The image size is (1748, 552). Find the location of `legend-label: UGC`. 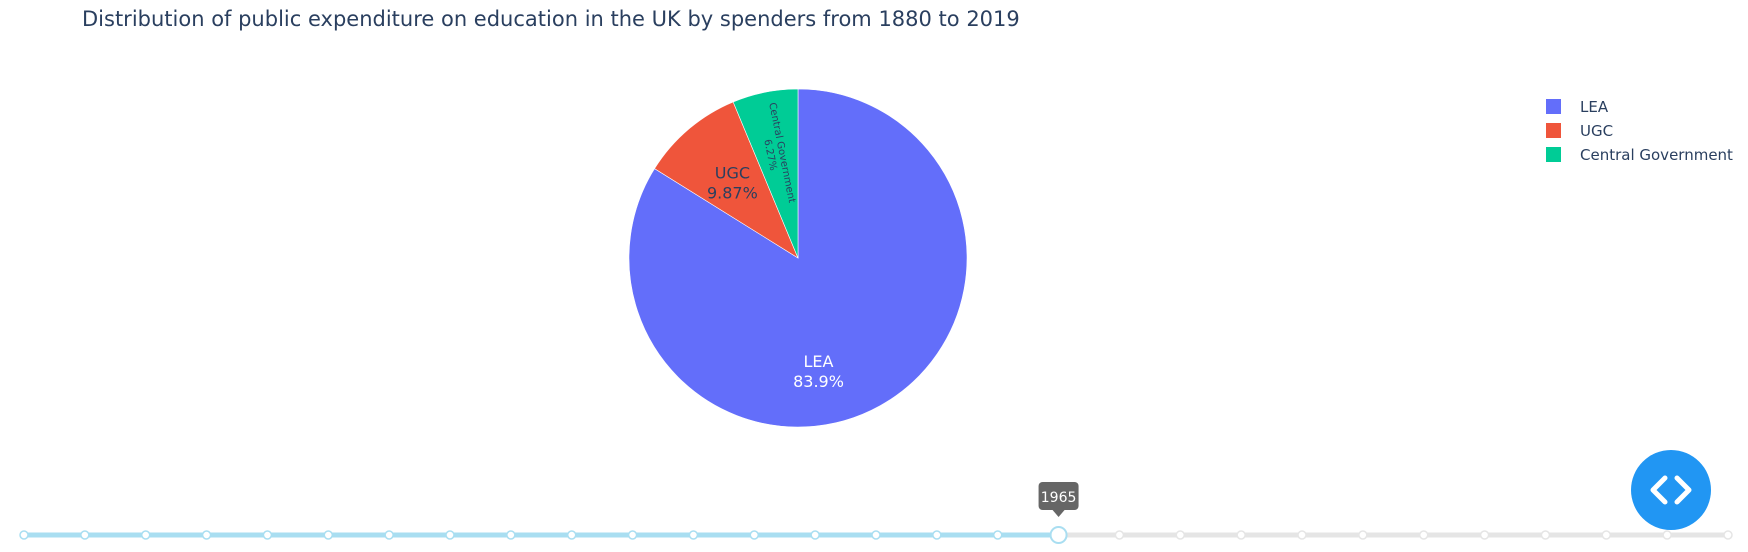

legend-label: UGC is located at coordinates (1596, 131).